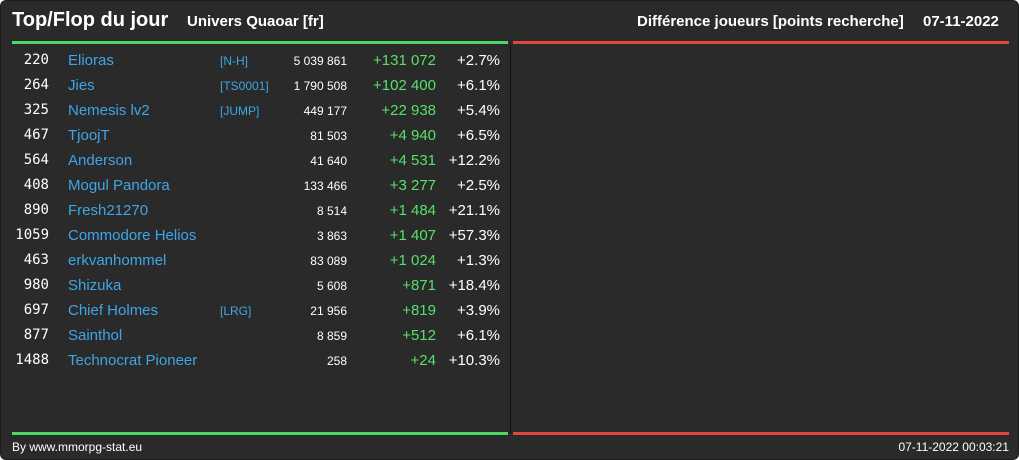 This screenshot has width=1019, height=460. Describe the element at coordinates (961, 21) in the screenshot. I see `date-label: 07-11-2022` at that location.